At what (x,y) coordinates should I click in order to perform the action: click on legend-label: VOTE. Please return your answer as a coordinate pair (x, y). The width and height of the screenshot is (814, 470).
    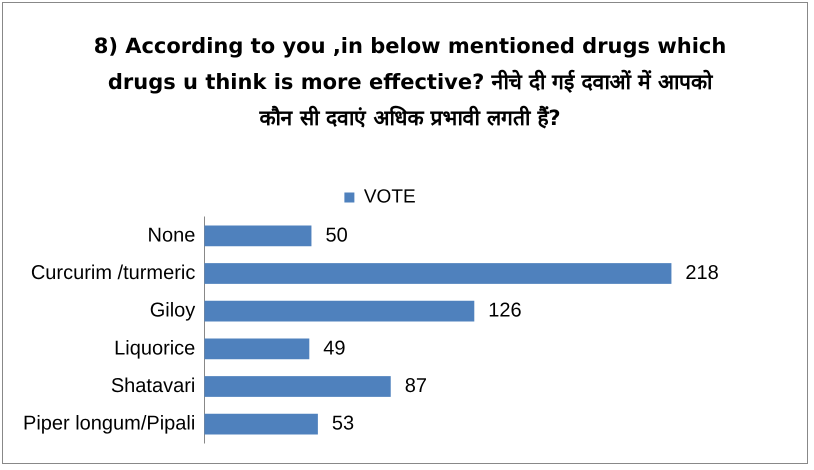
    Looking at the image, I should click on (390, 197).